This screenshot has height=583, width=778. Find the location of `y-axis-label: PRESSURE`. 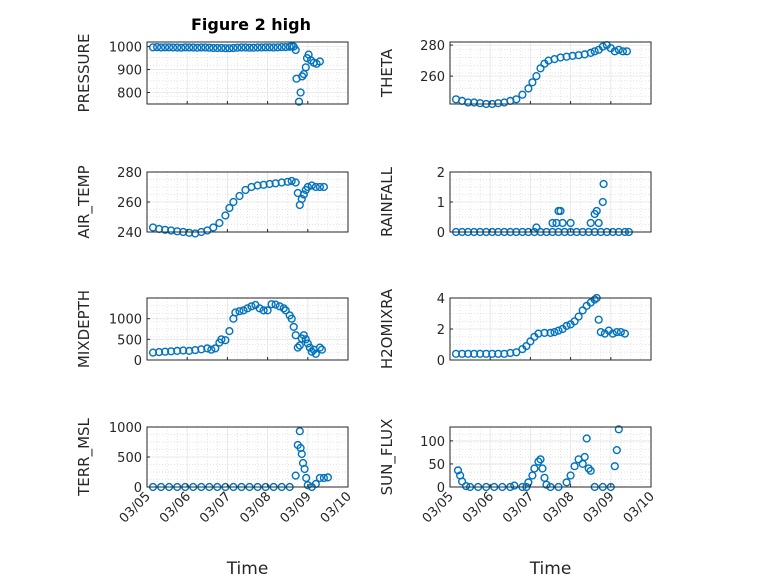

y-axis-label: PRESSURE is located at coordinates (84, 73).